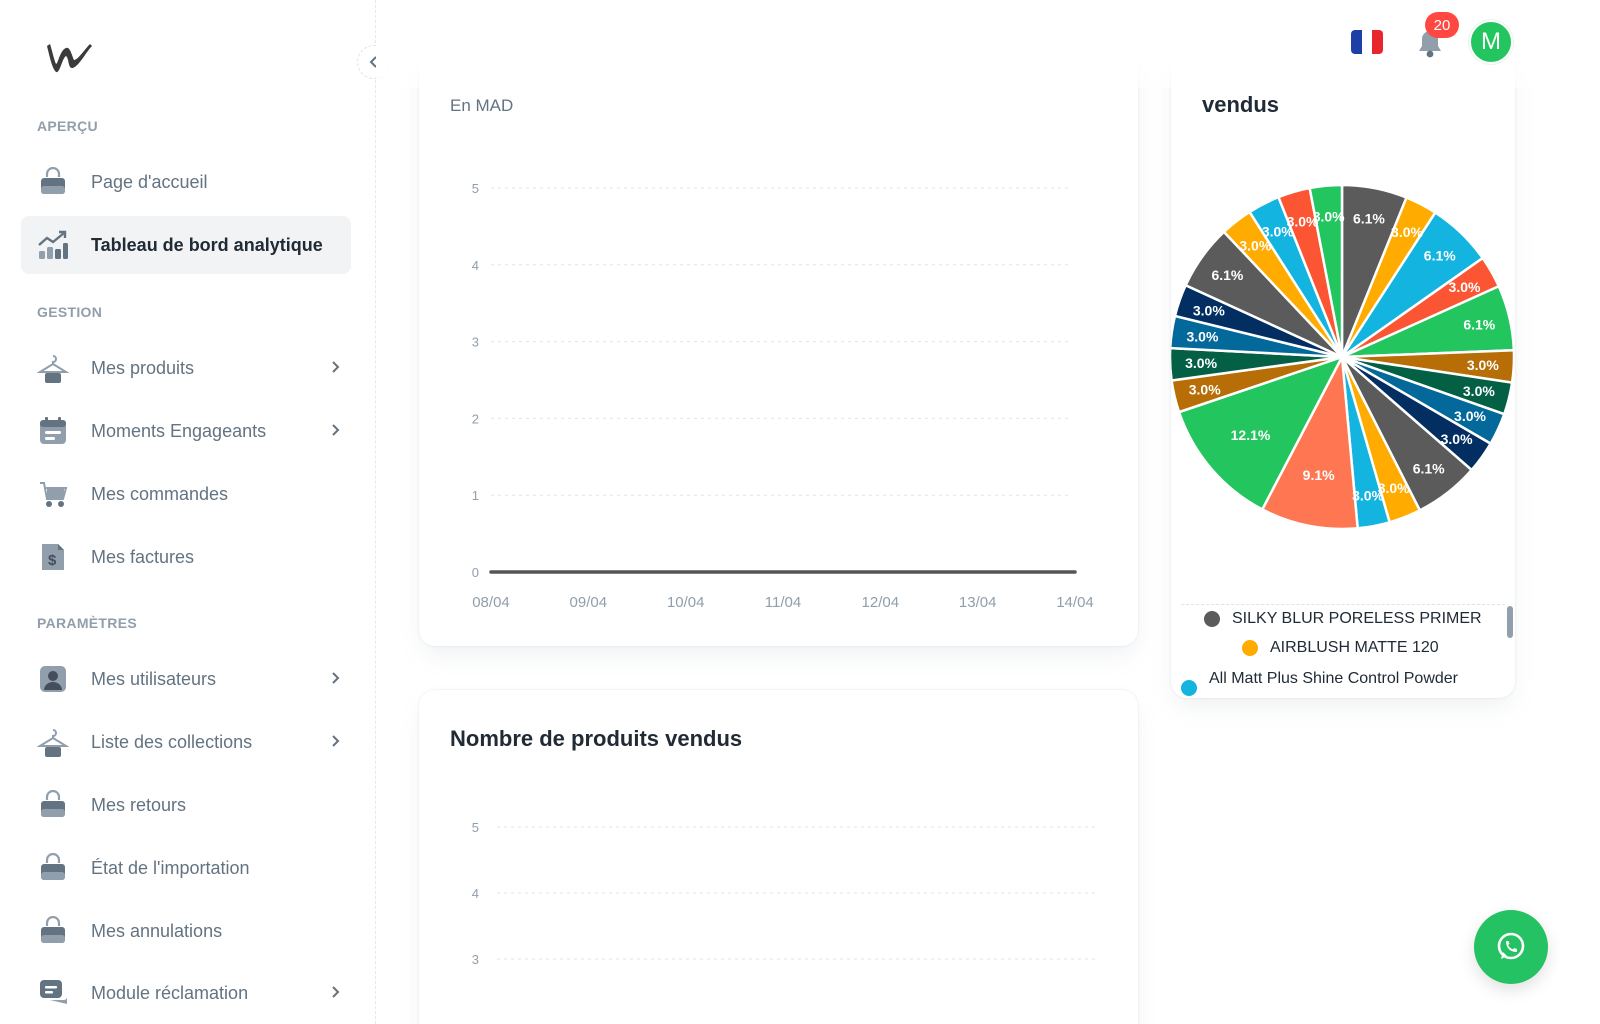  Describe the element at coordinates (186, 868) in the screenshot. I see `sidebar-item-import-status: État de l'importation` at that location.